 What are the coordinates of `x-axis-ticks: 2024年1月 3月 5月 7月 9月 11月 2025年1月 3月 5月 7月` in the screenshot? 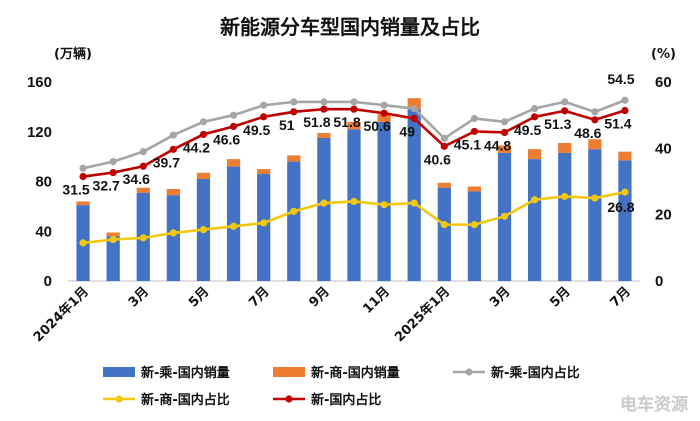 It's located at (332, 315).